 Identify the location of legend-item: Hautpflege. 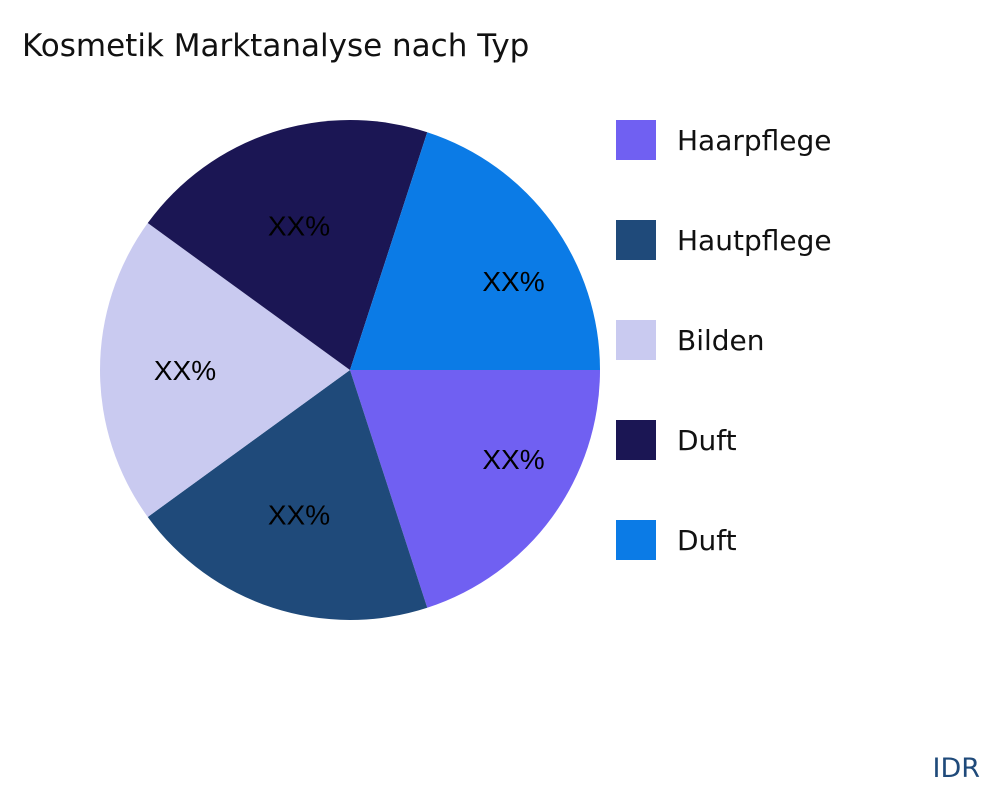
(724, 240).